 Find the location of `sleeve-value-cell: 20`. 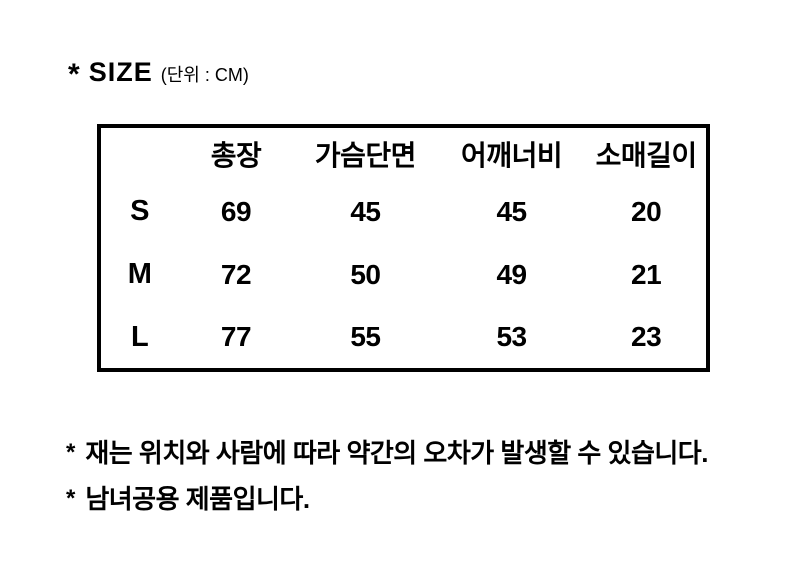

sleeve-value-cell: 20 is located at coordinates (646, 211).